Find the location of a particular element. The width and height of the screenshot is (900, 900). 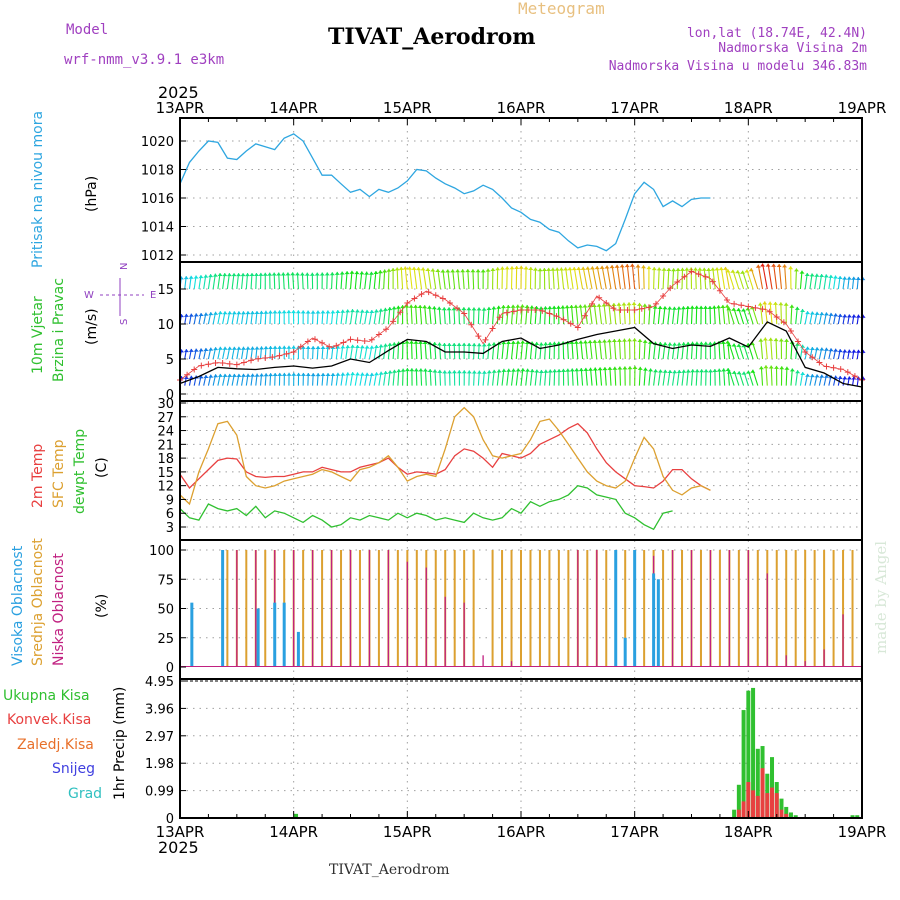

temp-unit: (C) is located at coordinates (102, 467).